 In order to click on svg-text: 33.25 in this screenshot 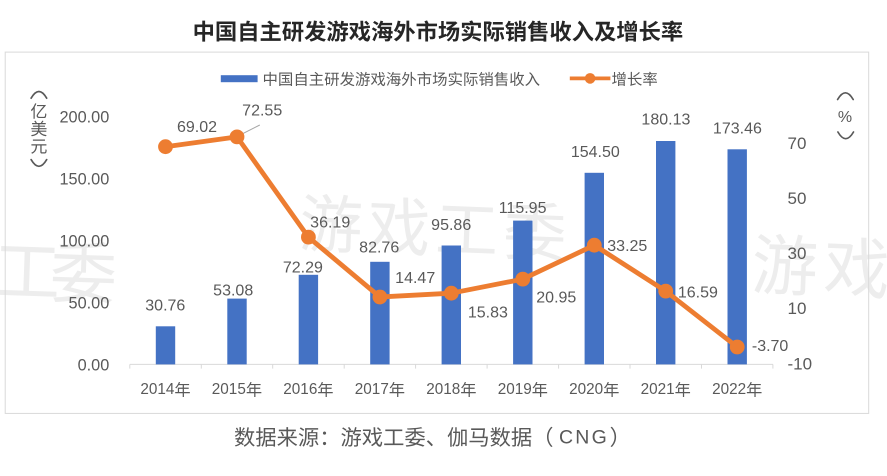, I will do `click(627, 246)`.